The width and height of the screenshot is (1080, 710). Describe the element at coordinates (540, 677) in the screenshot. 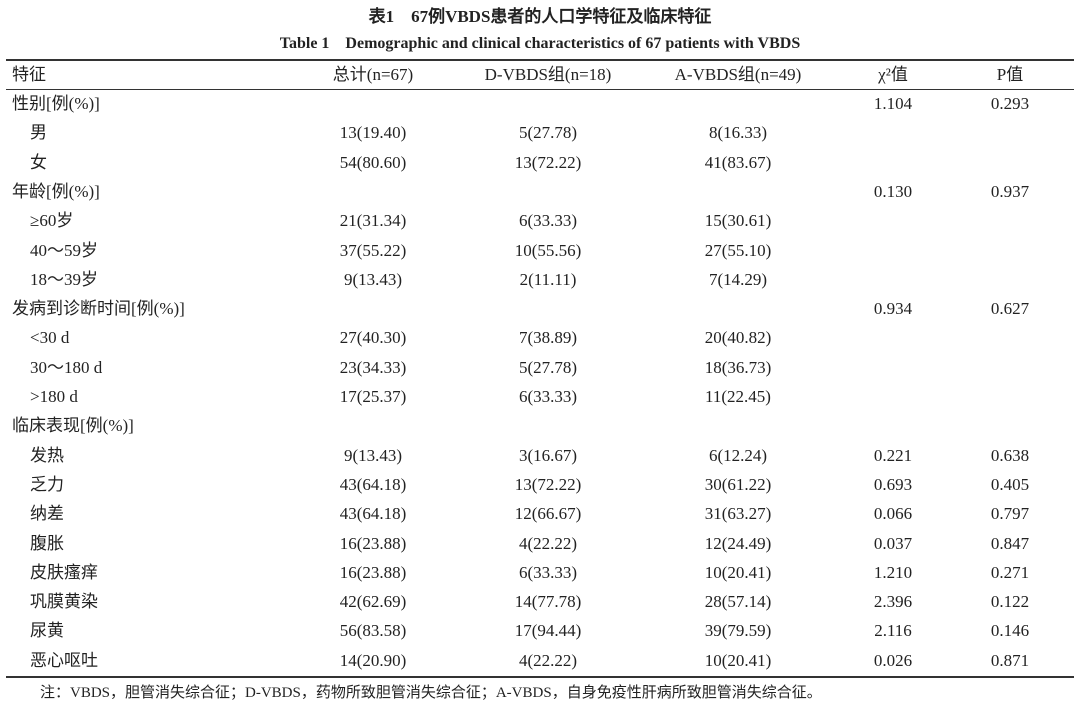

I see `bottom-rule` at that location.